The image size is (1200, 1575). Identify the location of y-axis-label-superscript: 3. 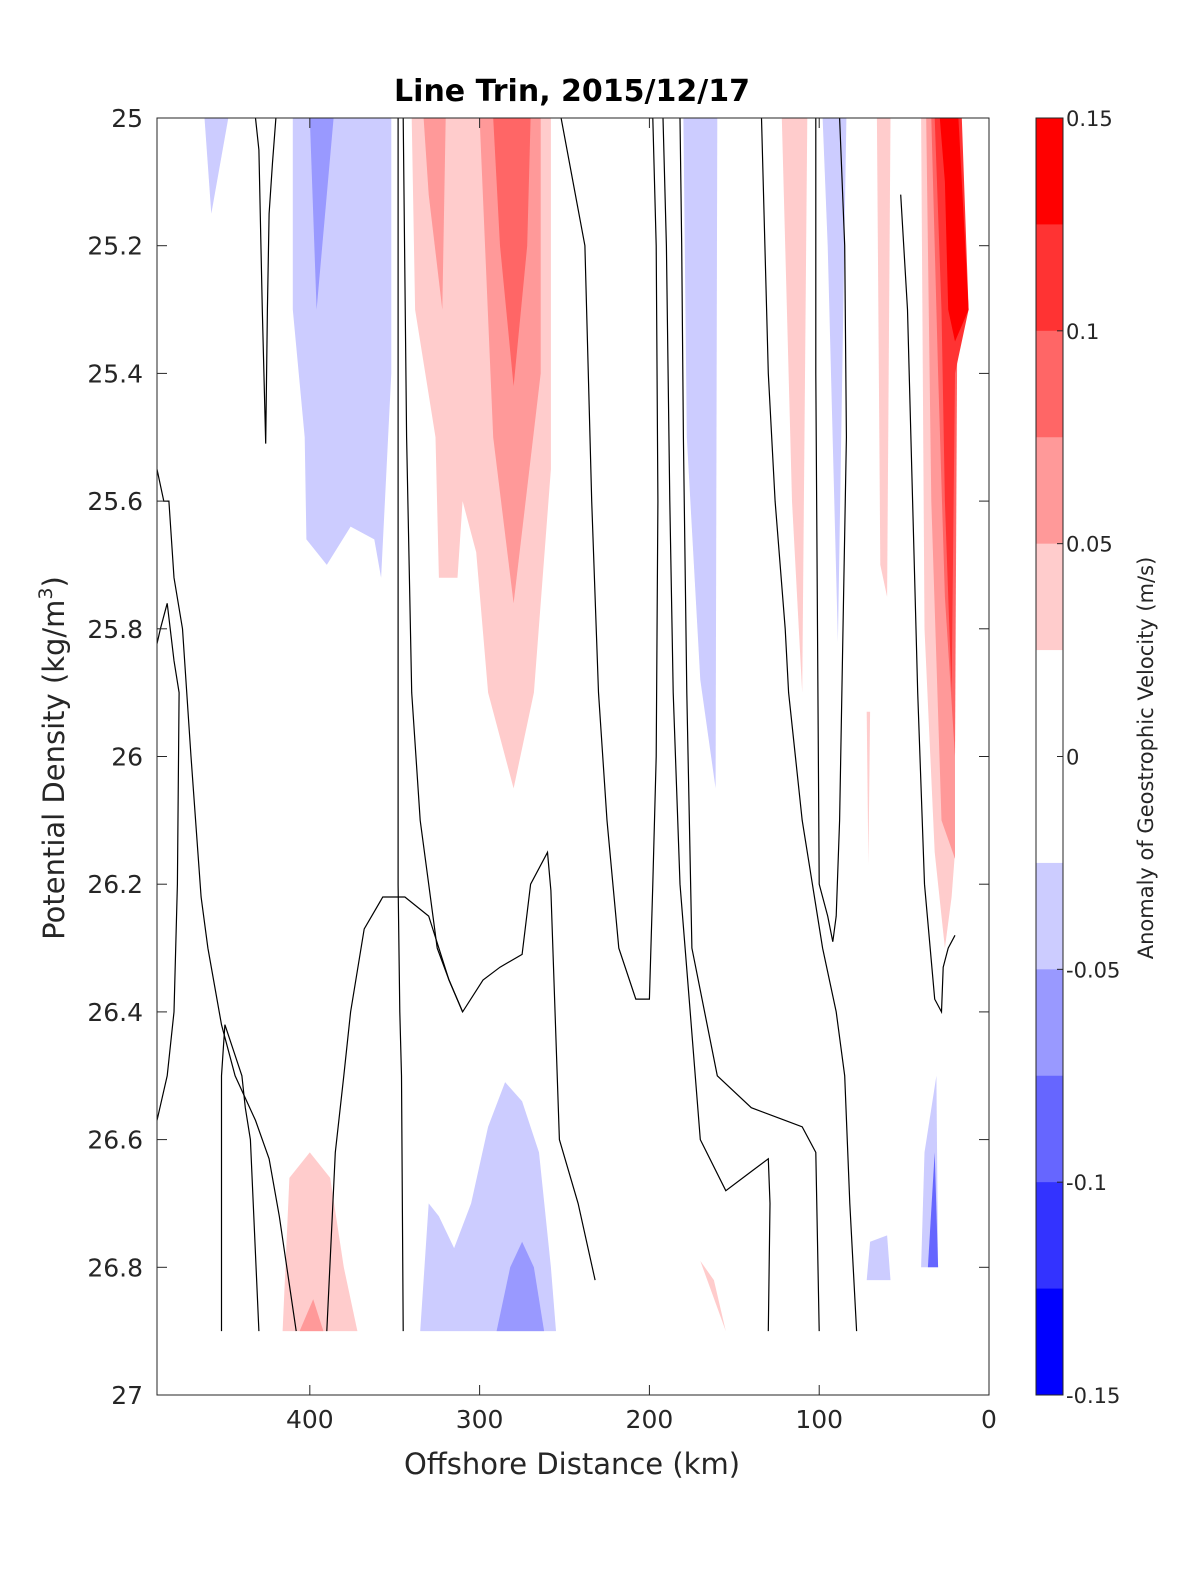
(46, 593).